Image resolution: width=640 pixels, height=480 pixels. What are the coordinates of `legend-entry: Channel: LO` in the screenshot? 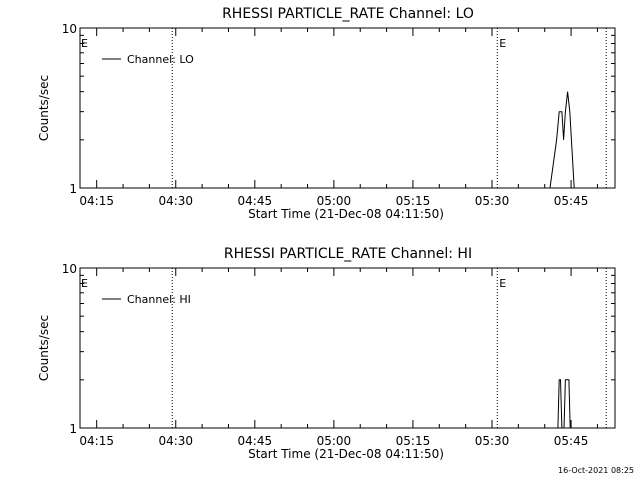 It's located at (160, 59).